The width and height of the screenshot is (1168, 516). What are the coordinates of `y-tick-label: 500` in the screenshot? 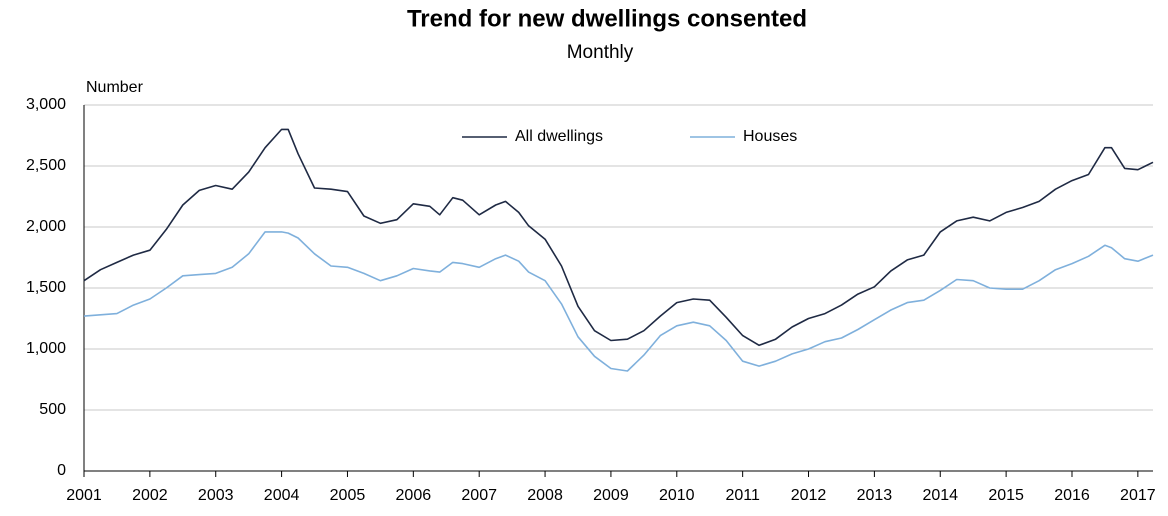 It's located at (52, 409).